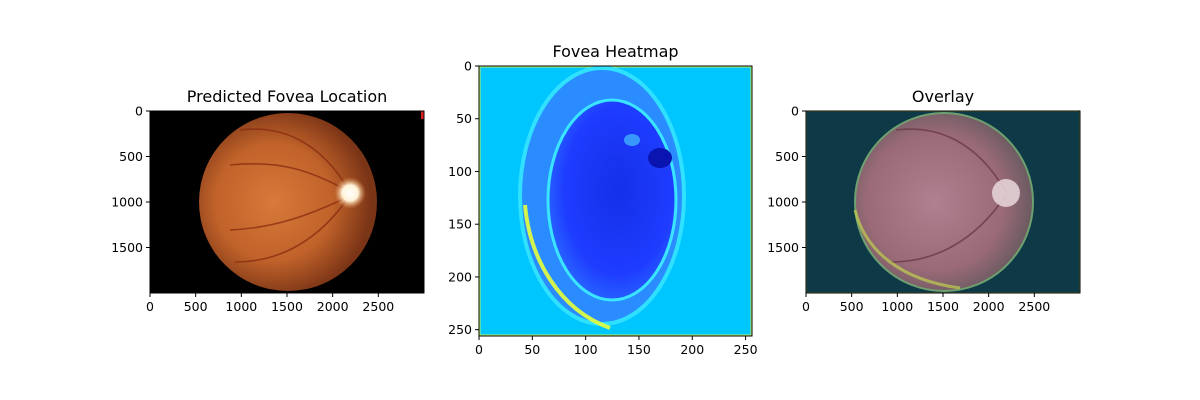 This screenshot has width=1200, height=400. I want to click on prediction-marker, so click(422, 115).